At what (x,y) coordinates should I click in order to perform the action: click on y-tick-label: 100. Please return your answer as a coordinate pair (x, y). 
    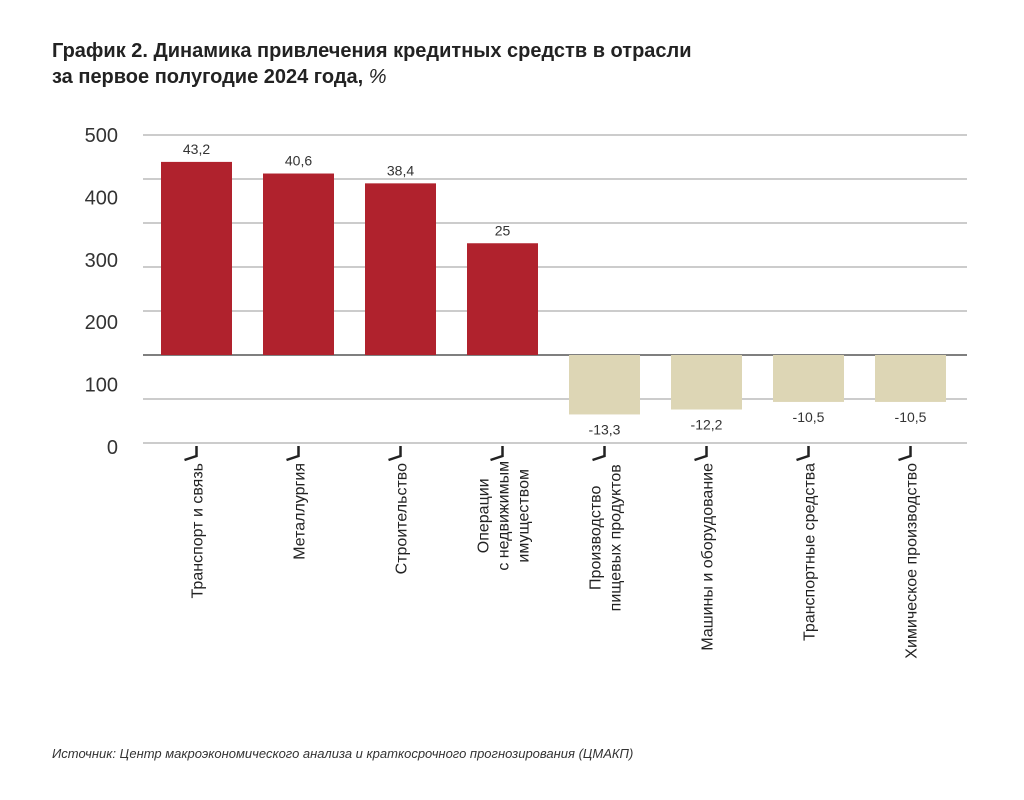
    Looking at the image, I should click on (101, 386).